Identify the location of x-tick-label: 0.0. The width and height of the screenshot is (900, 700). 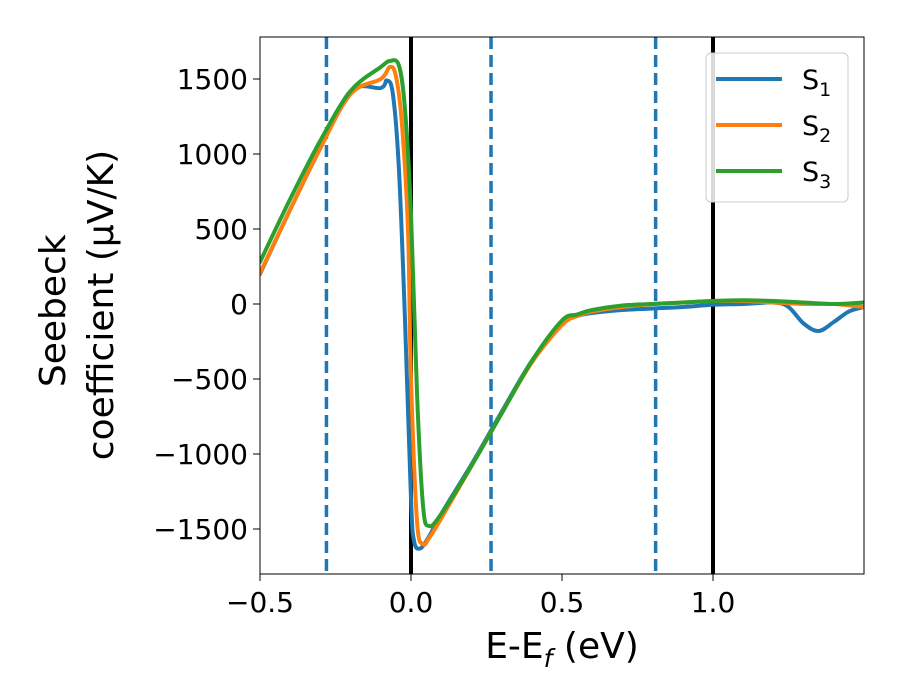
(411, 602).